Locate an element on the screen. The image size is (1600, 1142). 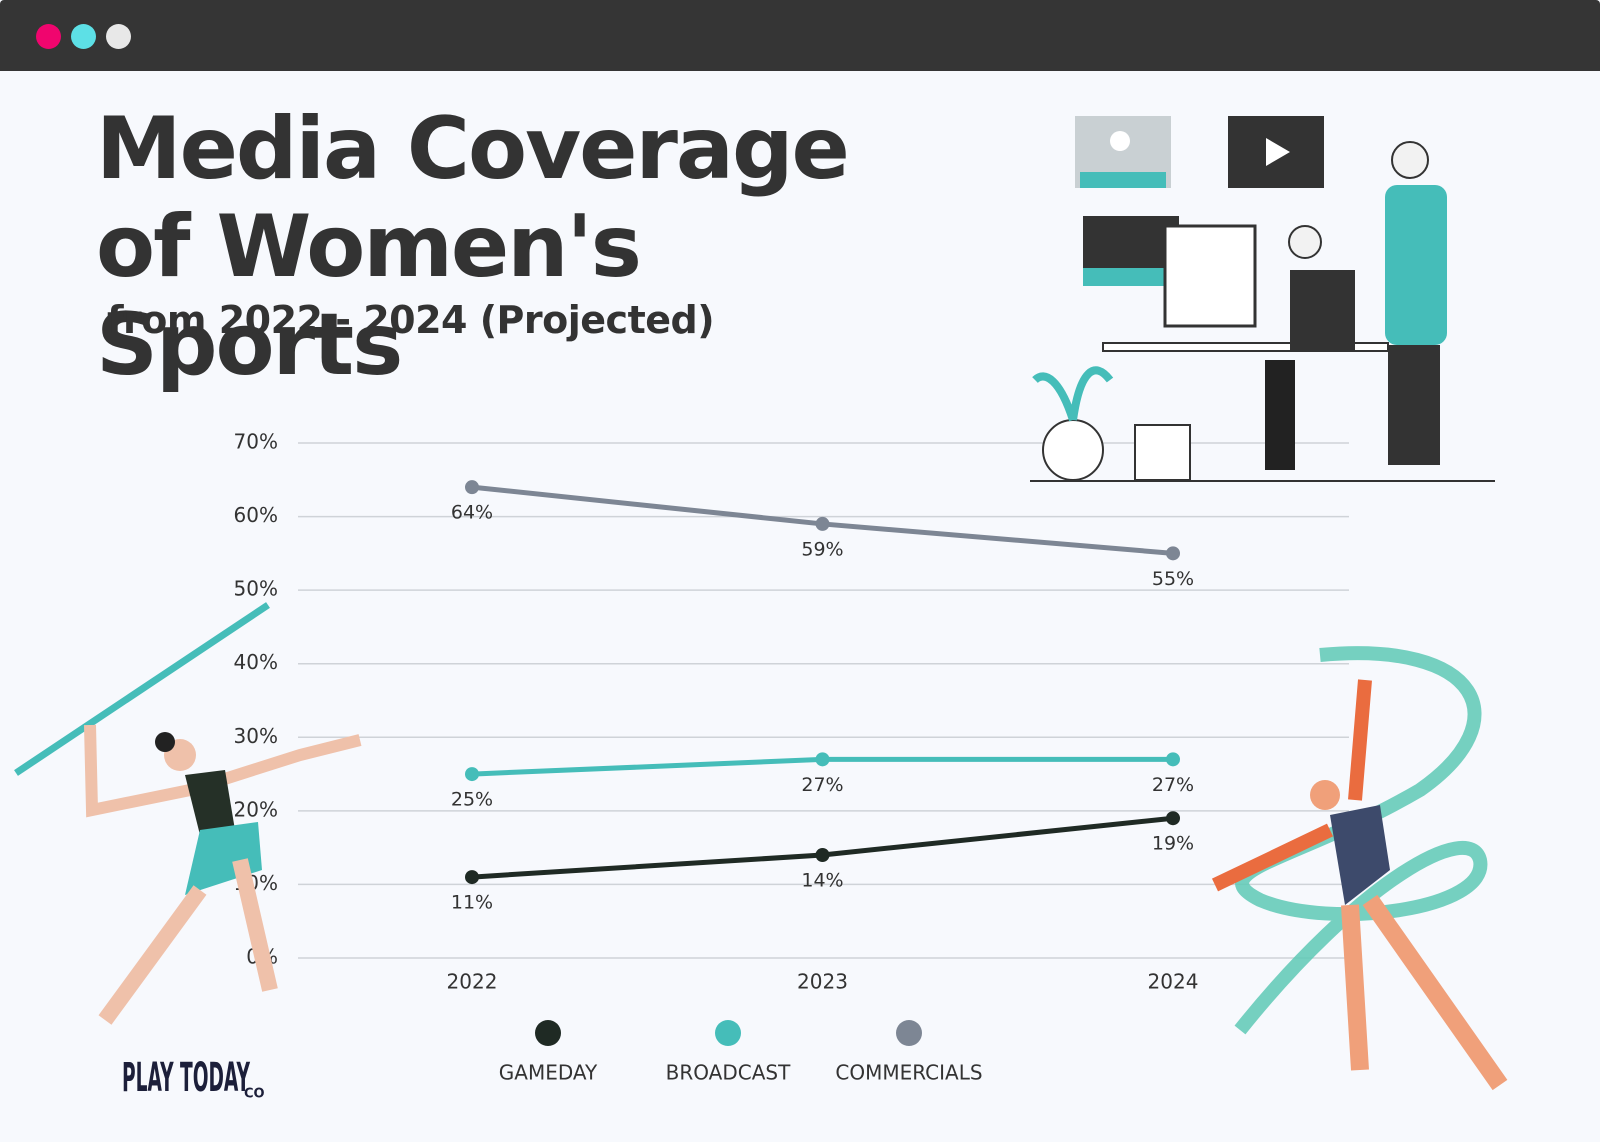
x-tick-label: 2024 is located at coordinates (1173, 982).